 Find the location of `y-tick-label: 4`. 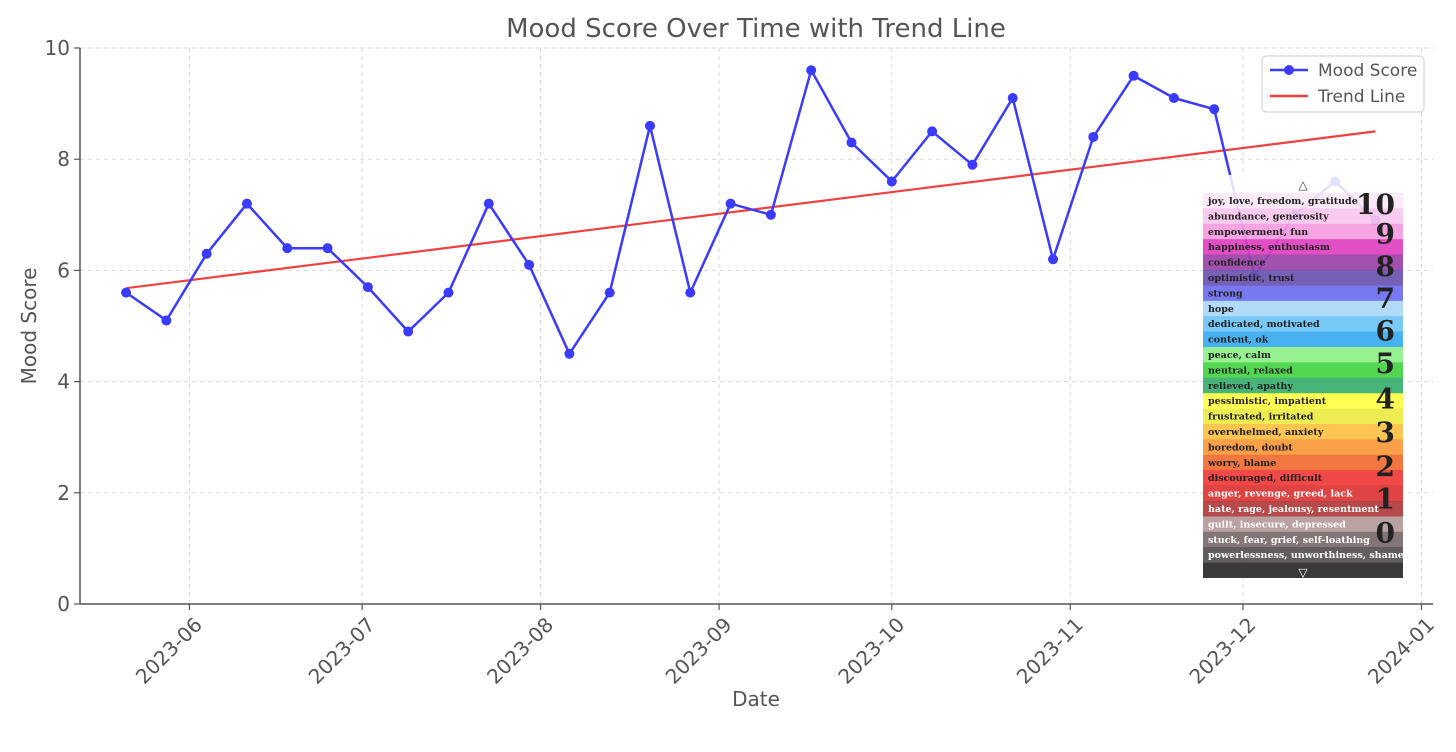

y-tick-label: 4 is located at coordinates (63, 382).